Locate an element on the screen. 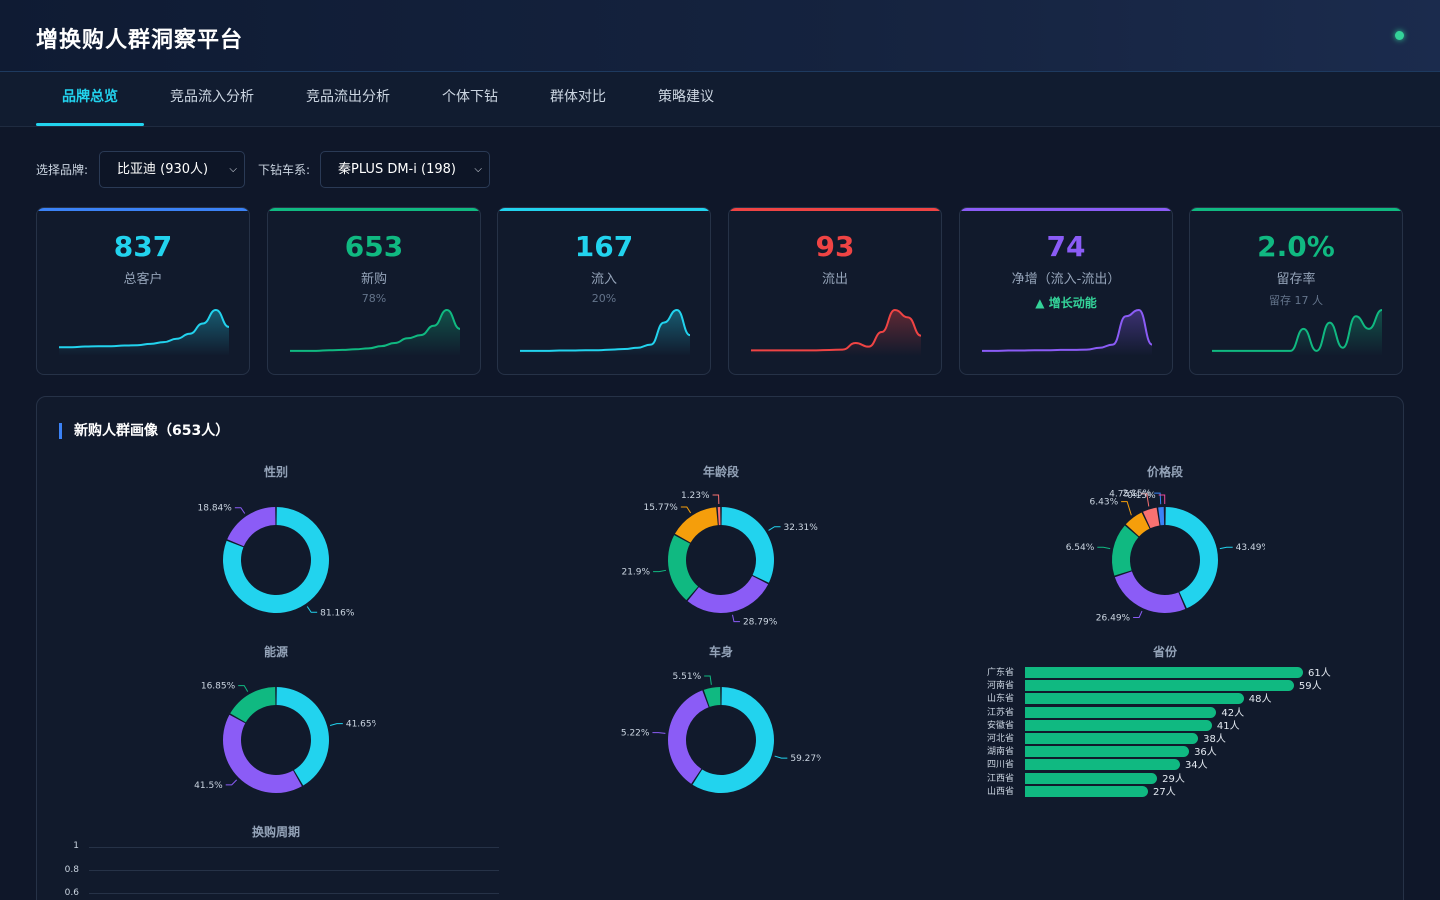 The height and width of the screenshot is (900, 1440). age-donut-chart: 32.31% 28.79% 21.9% 15.77%1.23% is located at coordinates (719, 559).